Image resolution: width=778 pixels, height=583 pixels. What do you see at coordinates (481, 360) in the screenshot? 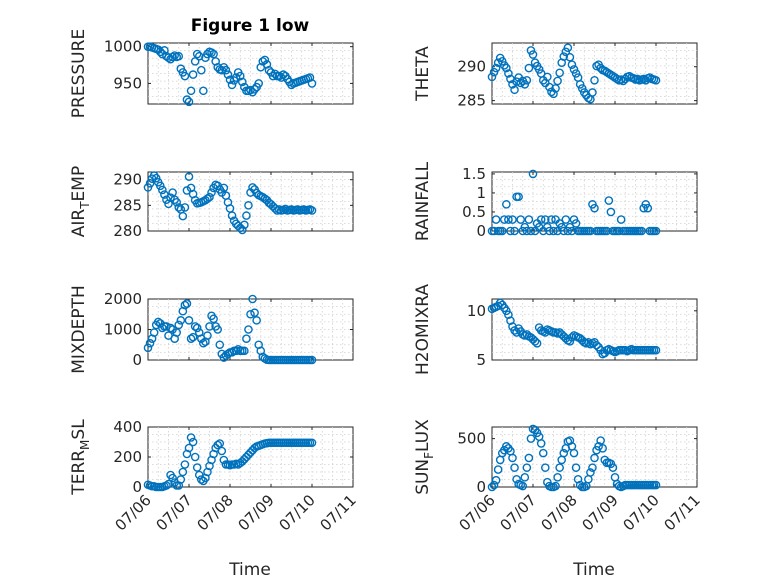
I see `y-tick-label: 5` at bounding box center [481, 360].